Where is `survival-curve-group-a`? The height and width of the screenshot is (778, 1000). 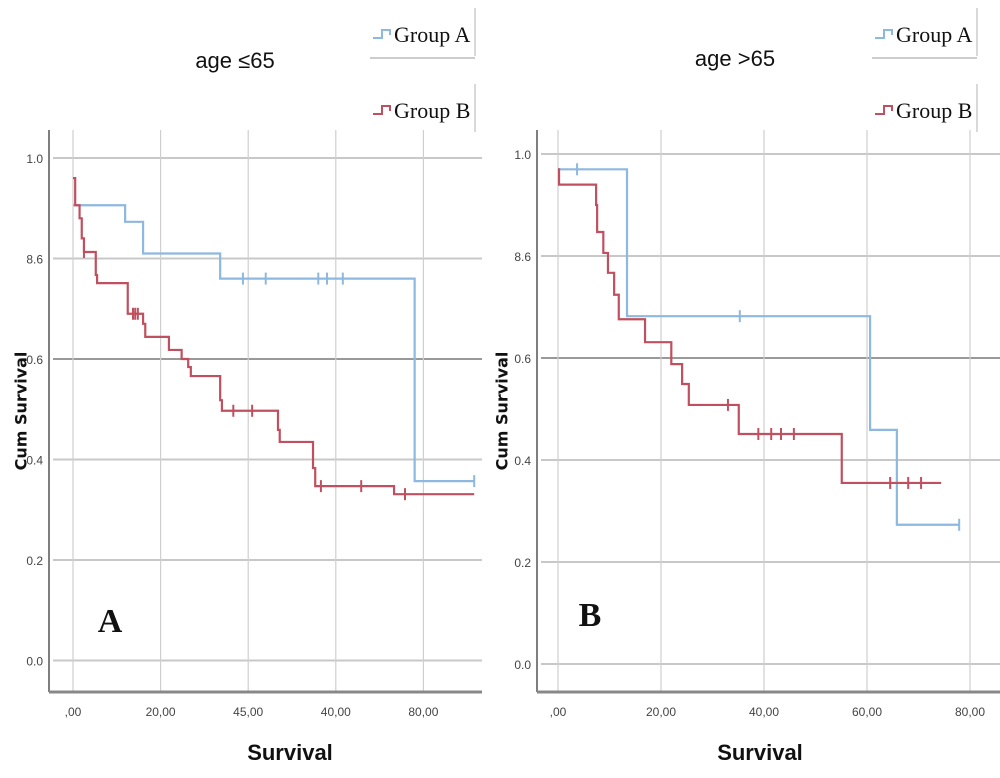
survival-curve-group-a is located at coordinates (274, 343).